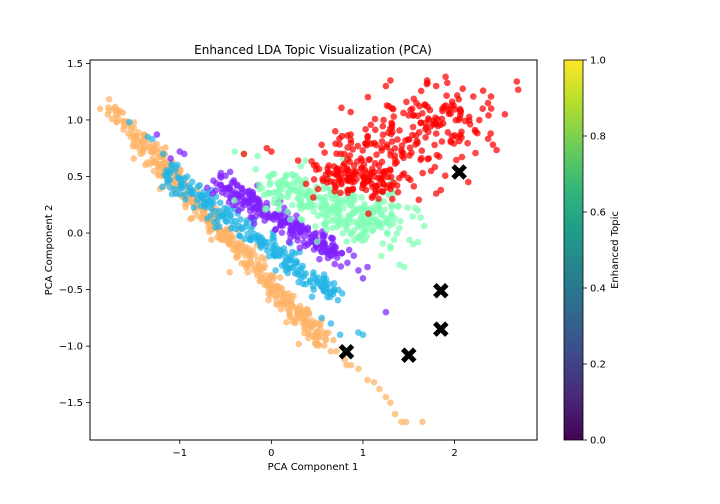 The image size is (720, 504). What do you see at coordinates (49, 250) in the screenshot?
I see `y-axis-label: PCA Component 2` at bounding box center [49, 250].